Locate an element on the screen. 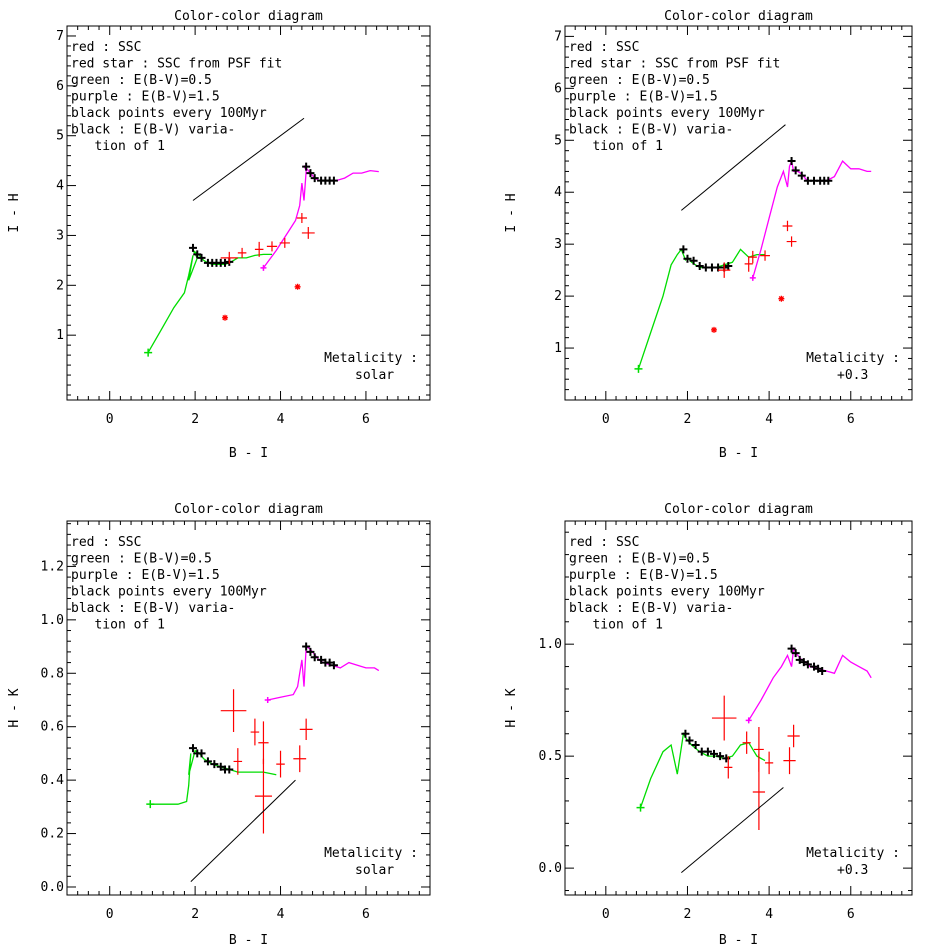 This screenshot has width=925, height=949. y-tick-label: 5 is located at coordinates (60, 136).